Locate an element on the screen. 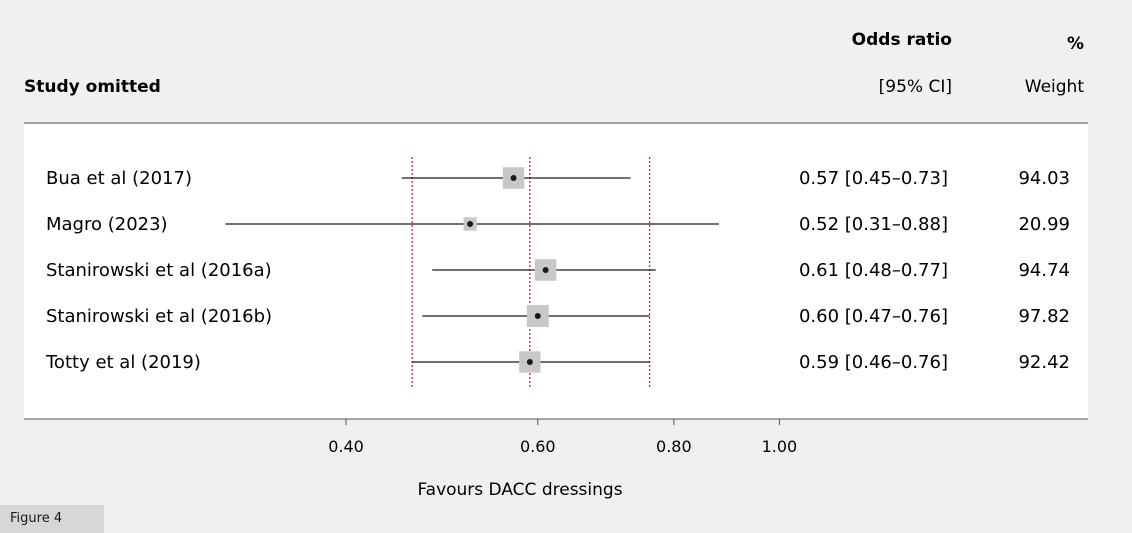  weight-value: 20.99 is located at coordinates (1044, 224).